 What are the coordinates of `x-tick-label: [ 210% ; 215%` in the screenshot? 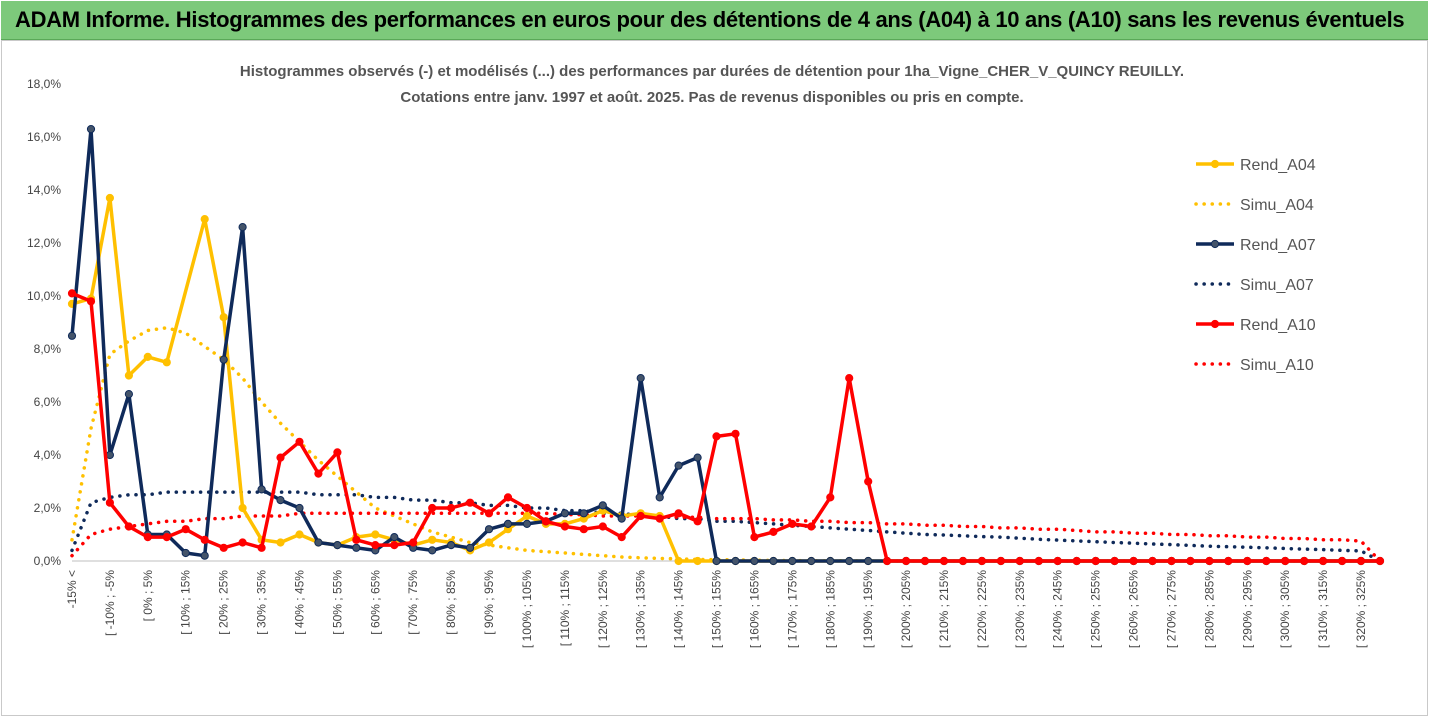 It's located at (944, 609).